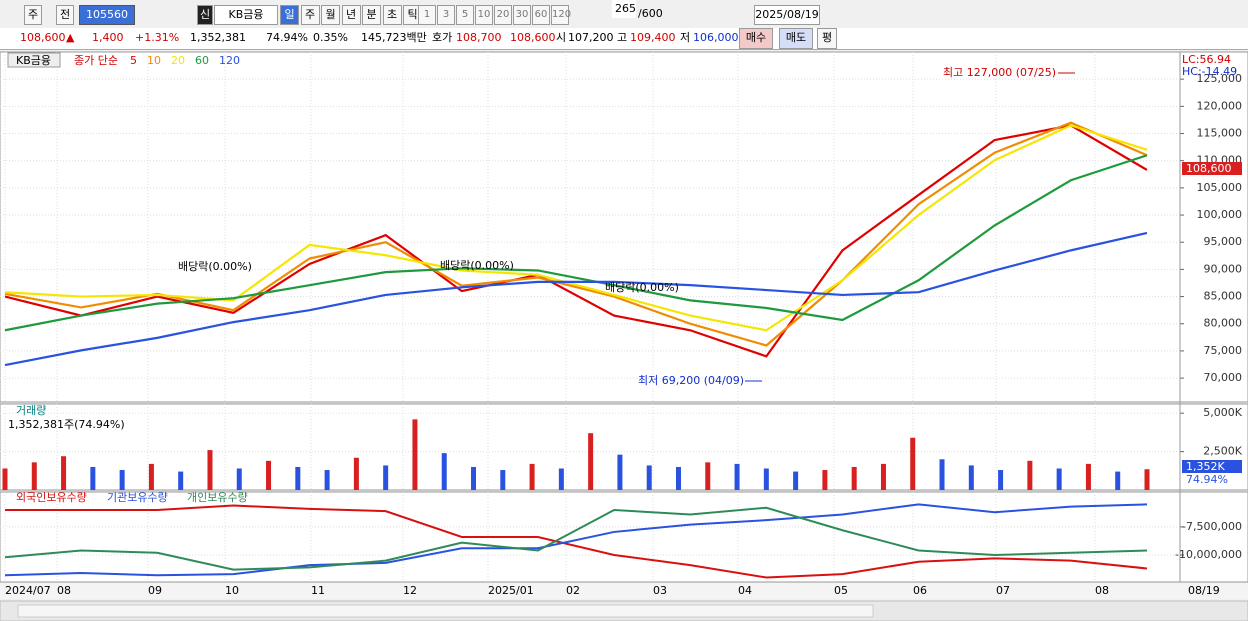 This screenshot has height=621, width=1248. I want to click on interval-button: 5, so click(465, 15).